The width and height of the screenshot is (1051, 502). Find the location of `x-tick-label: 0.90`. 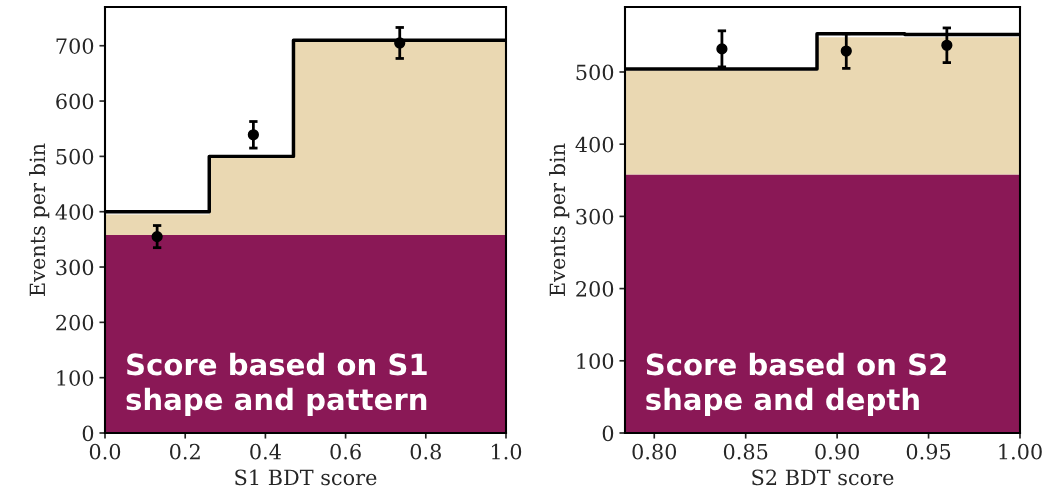

x-tick-label: 0.90 is located at coordinates (837, 451).